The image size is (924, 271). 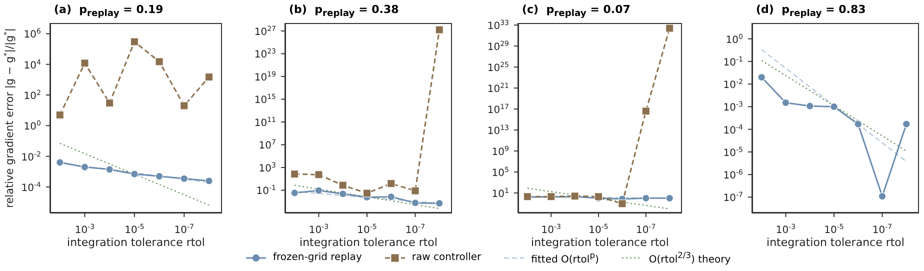 I want to click on y-tick-label: 10$^{-5}$, so click(x=733, y=152).